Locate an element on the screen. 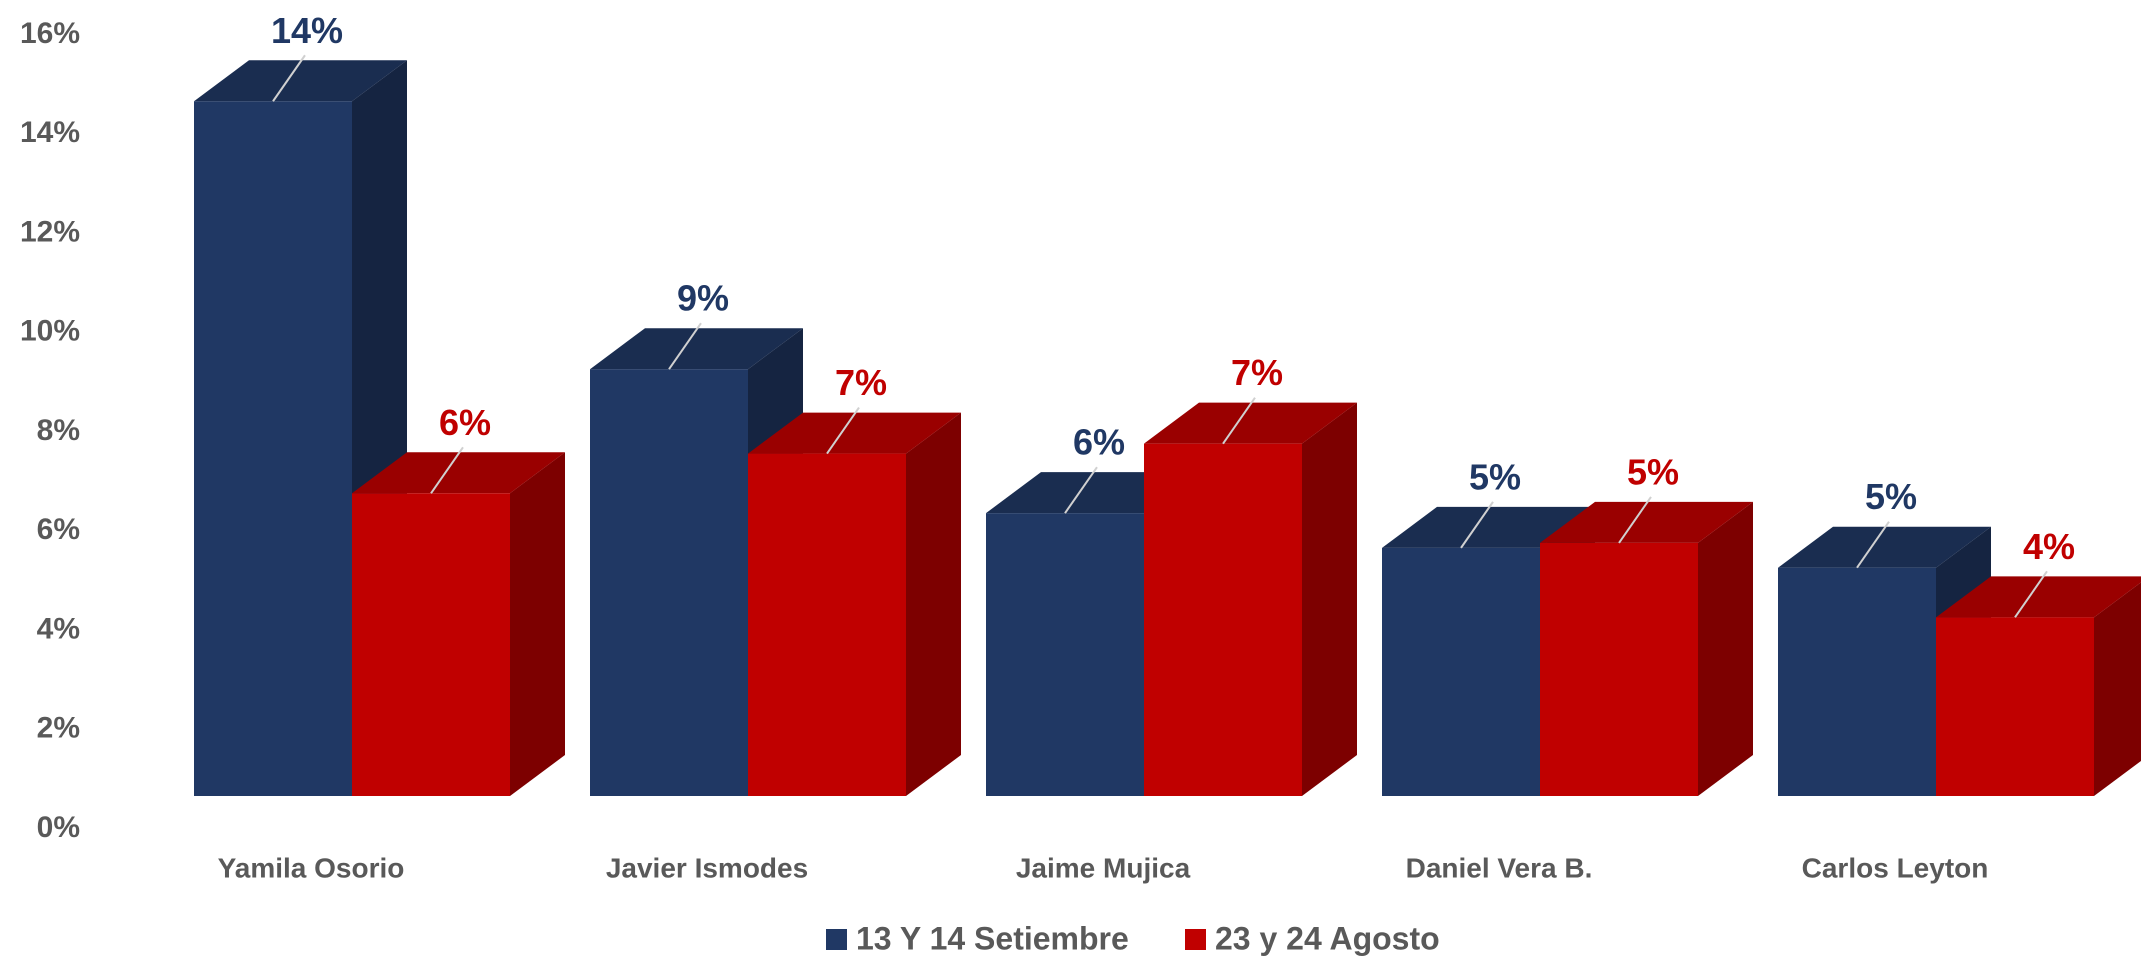 This screenshot has height=960, width=2141. x-tick-label: Javier Ismodes is located at coordinates (707, 867).